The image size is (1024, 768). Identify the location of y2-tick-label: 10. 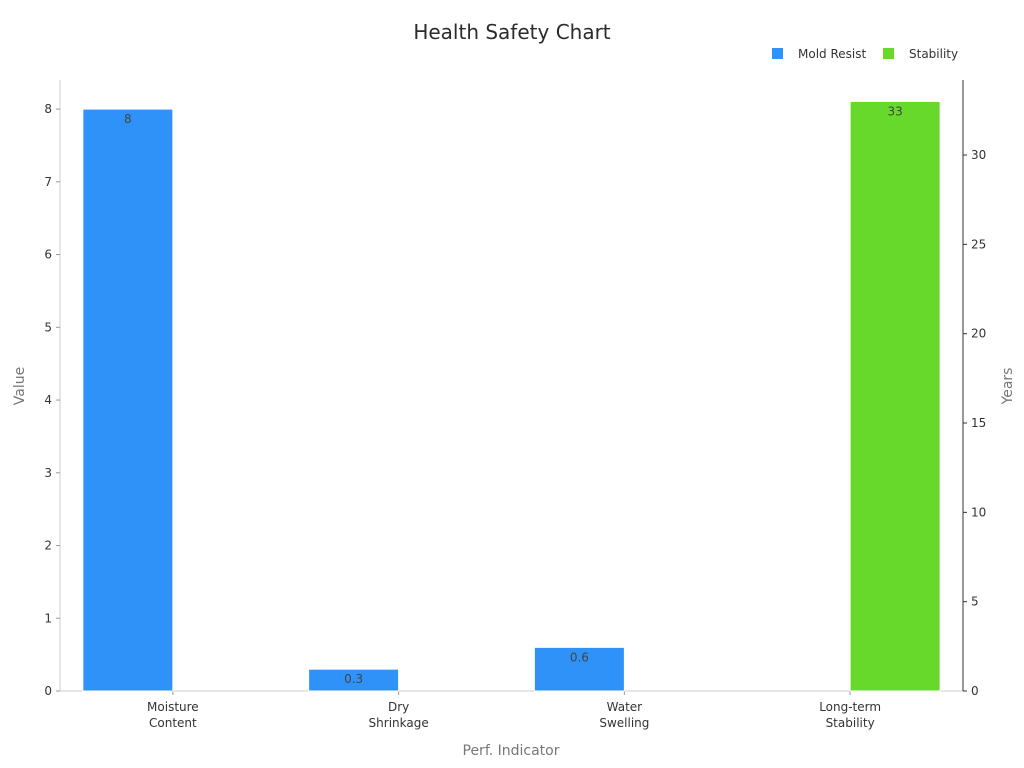
(978, 512).